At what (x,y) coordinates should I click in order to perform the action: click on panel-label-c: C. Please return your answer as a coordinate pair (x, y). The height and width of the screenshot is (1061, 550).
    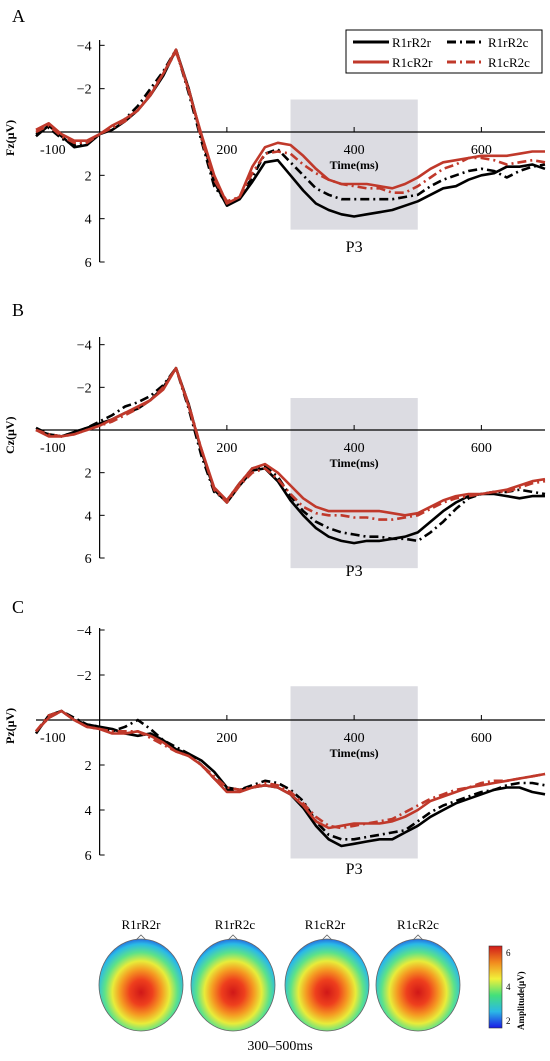
    Looking at the image, I should click on (18, 607).